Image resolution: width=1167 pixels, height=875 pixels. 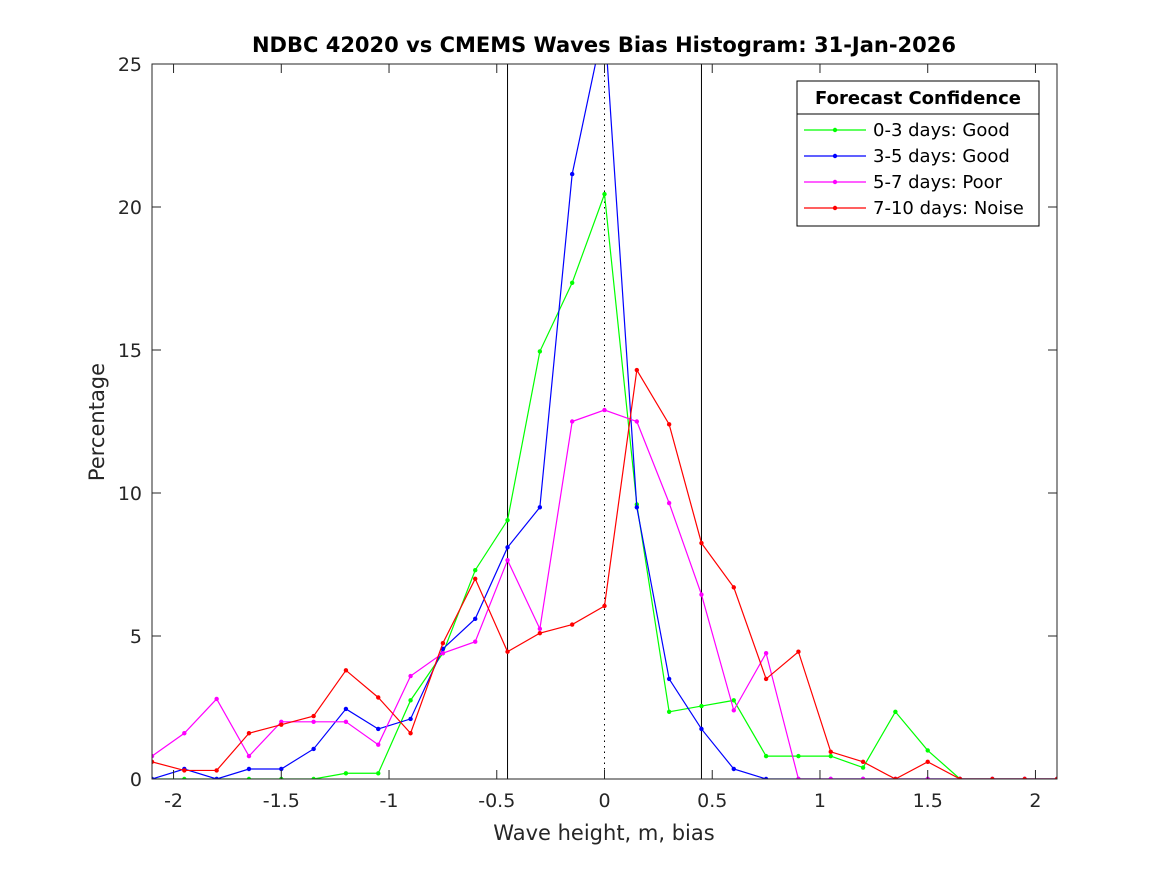 What do you see at coordinates (835, 182) in the screenshot?
I see `legend-marker-5-7 days` at bounding box center [835, 182].